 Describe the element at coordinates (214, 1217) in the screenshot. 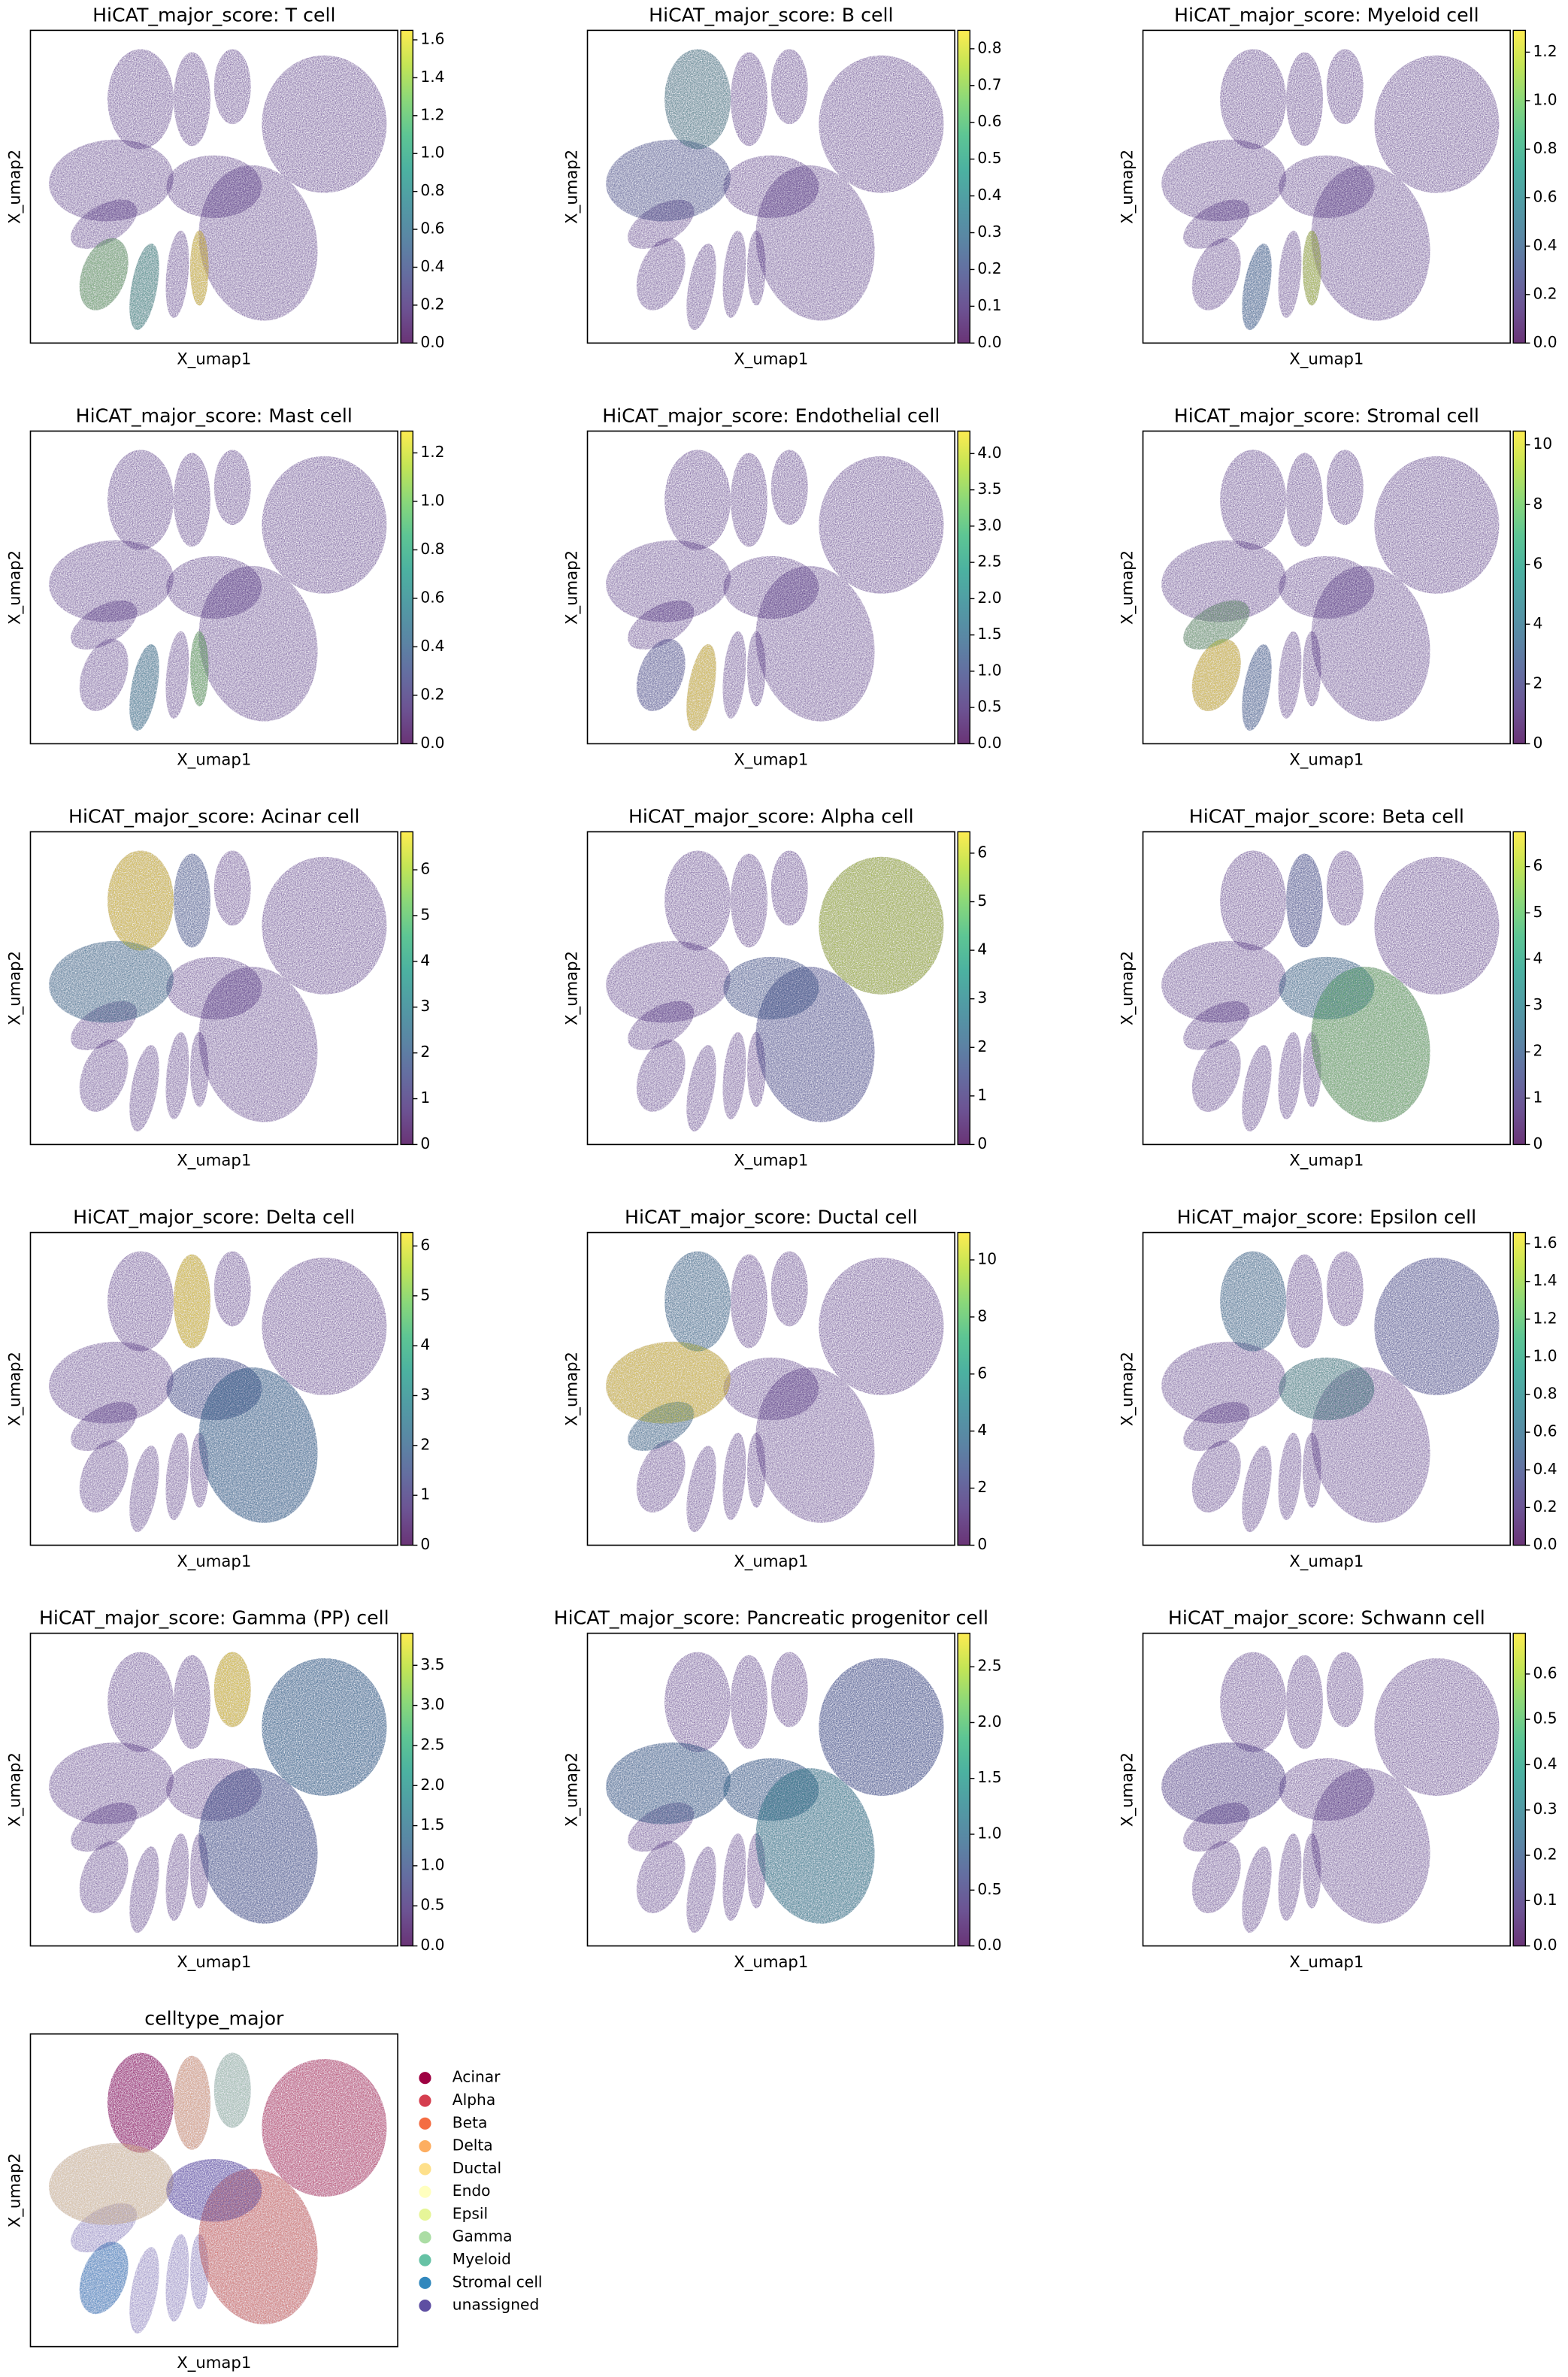

I see `panel-title: HiCAT_major_score: Delta cell` at that location.